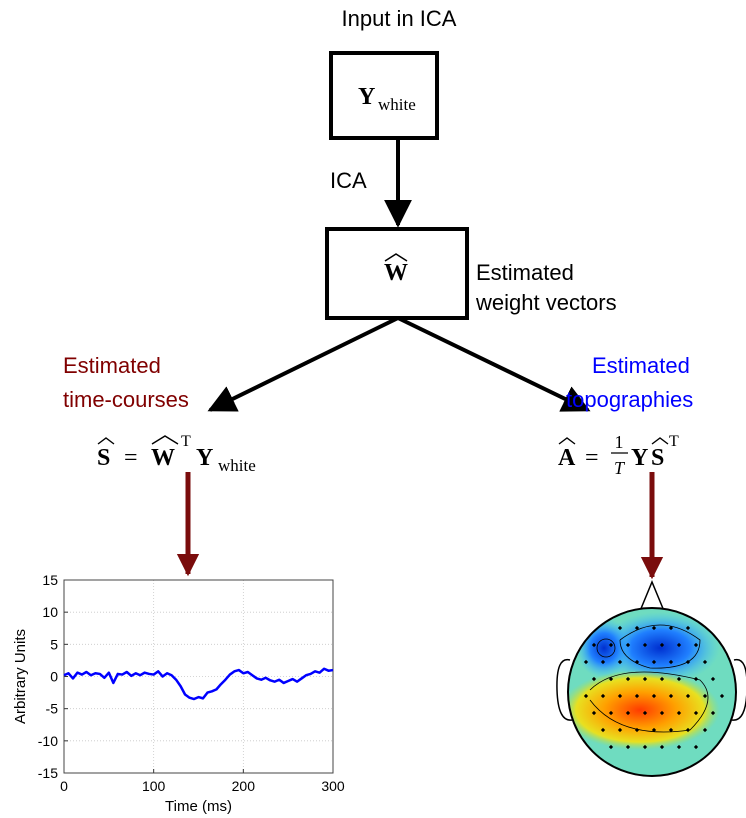 The height and width of the screenshot is (818, 746). I want to click on box, so click(384, 95).